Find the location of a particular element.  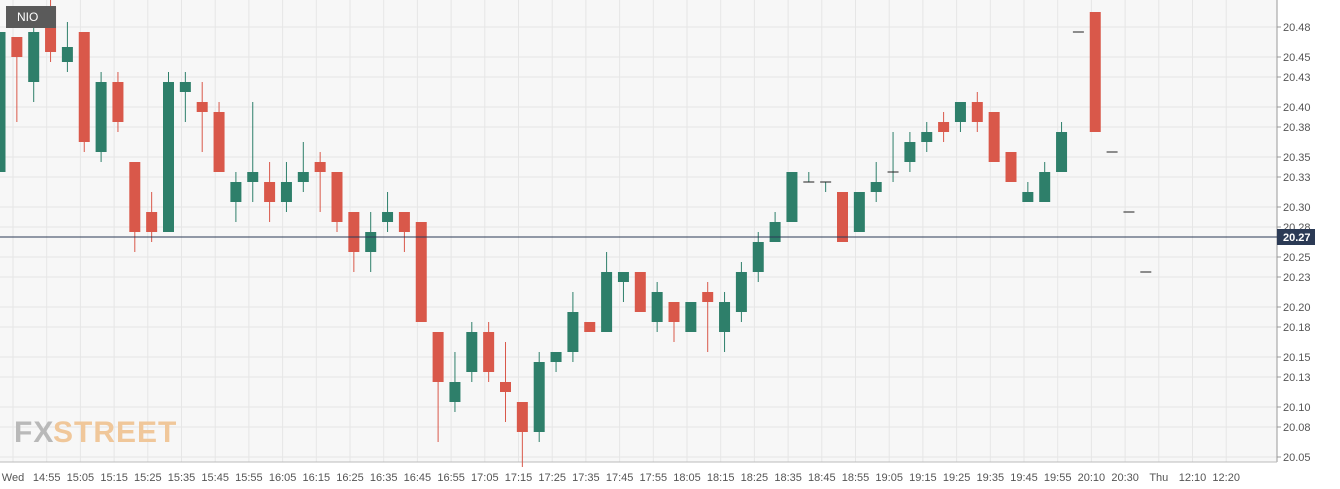

current-price-label: 20.27 is located at coordinates (1297, 238).